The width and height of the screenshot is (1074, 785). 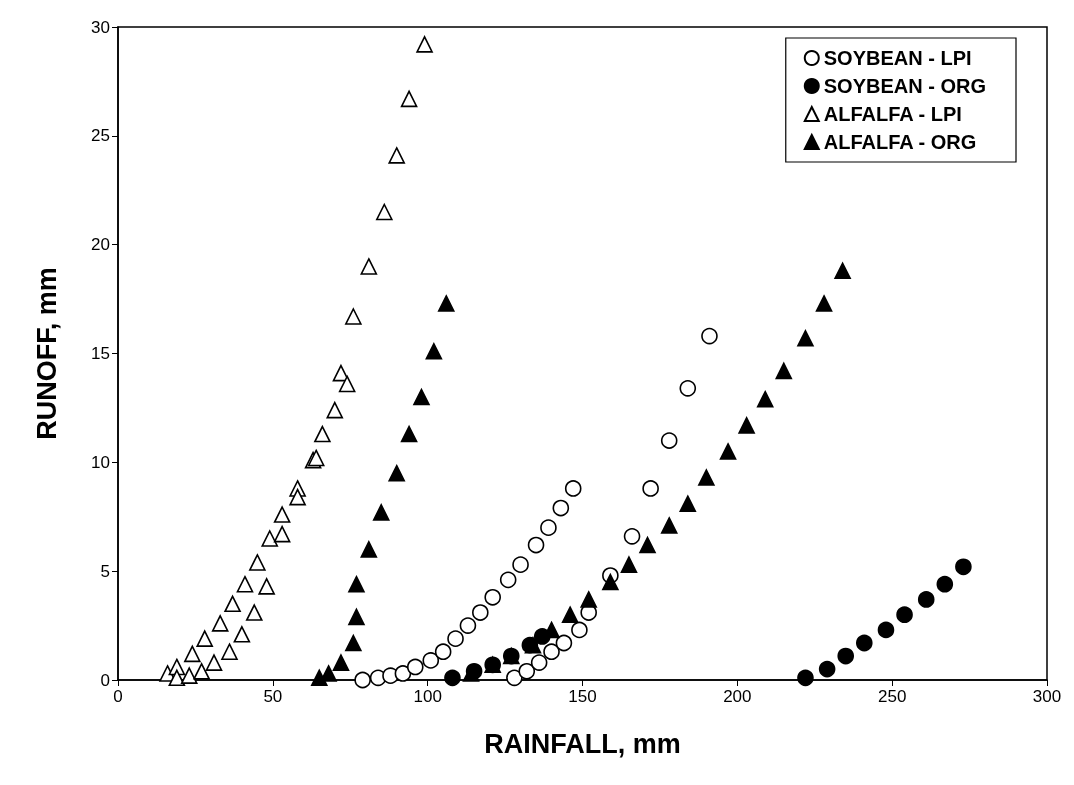 What do you see at coordinates (1047, 696) in the screenshot?
I see `x-tick-label: 300` at bounding box center [1047, 696].